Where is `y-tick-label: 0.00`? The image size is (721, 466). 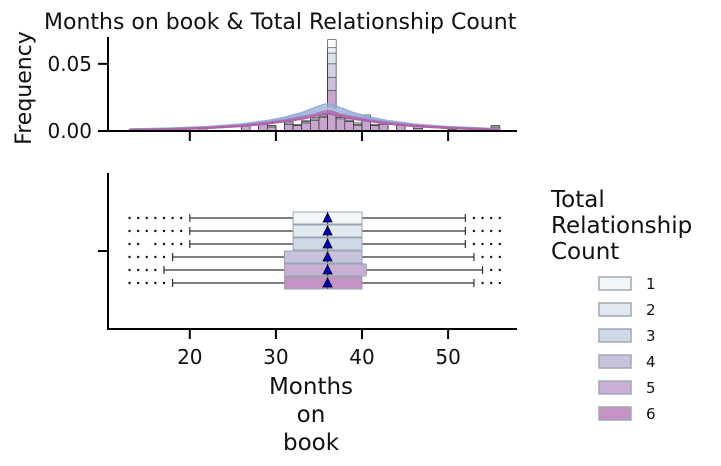 y-tick-label: 0.00 is located at coordinates (69, 131).